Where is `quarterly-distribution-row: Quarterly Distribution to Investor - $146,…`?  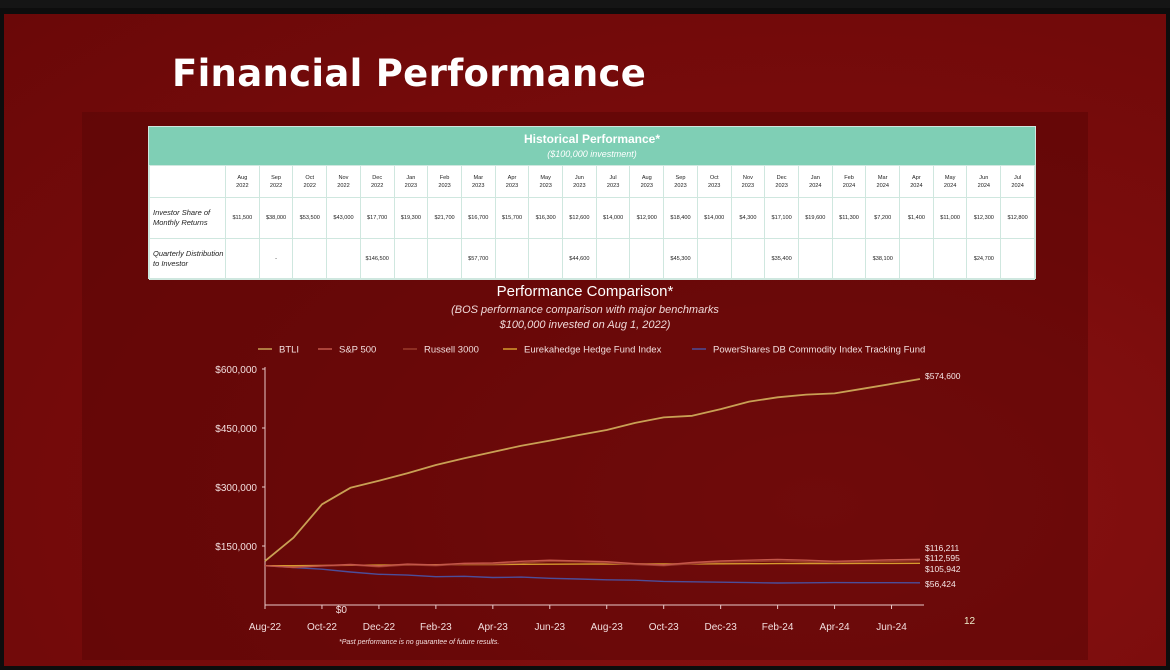
quarterly-distribution-row: Quarterly Distribution to Investor - $146,… is located at coordinates (592, 259).